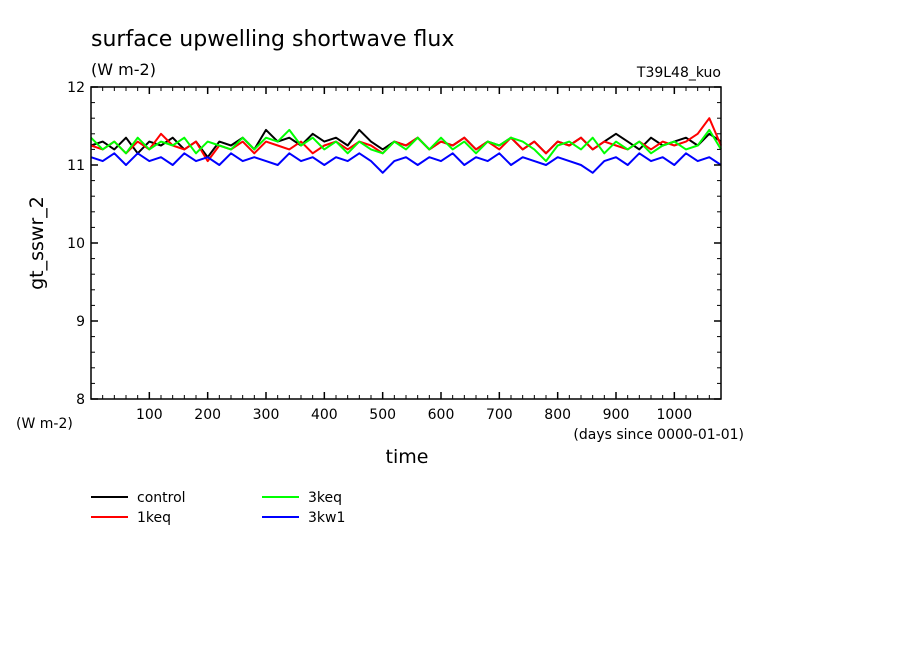 The image size is (904, 654). Describe the element at coordinates (44, 424) in the screenshot. I see `y-axis-units: (W m-2)` at that location.